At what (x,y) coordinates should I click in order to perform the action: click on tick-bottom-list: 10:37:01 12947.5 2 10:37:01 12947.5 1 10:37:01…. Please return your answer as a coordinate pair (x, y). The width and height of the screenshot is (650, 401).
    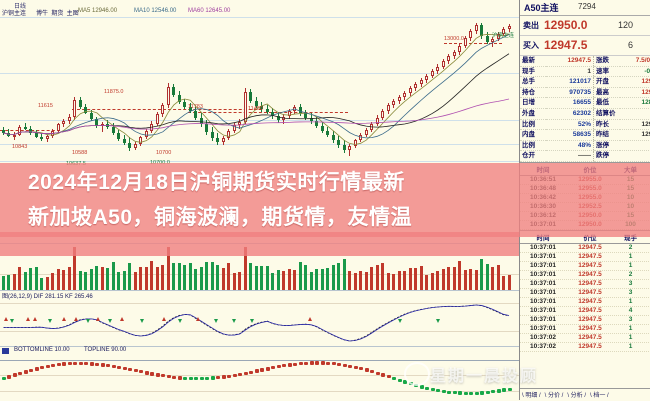
    Looking at the image, I should click on (585, 298).